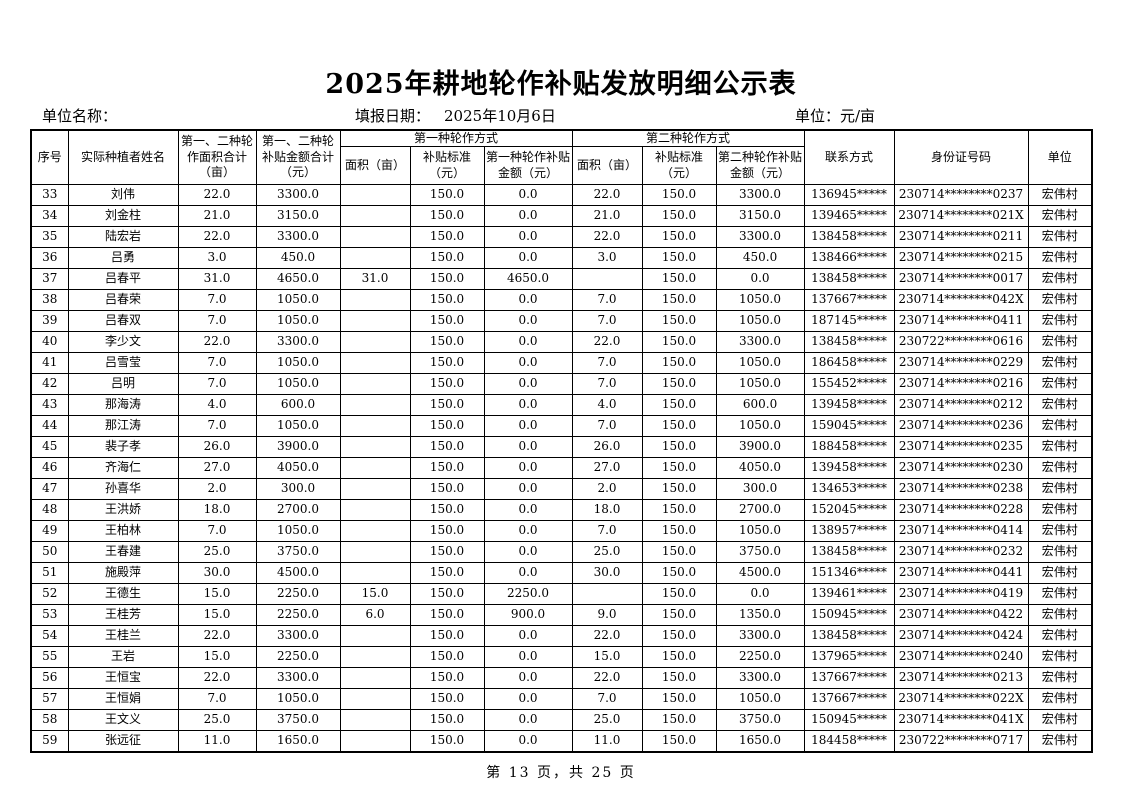 This screenshot has height=793, width=1122. What do you see at coordinates (298, 489) in the screenshot?
I see `table-cell: 300.0` at bounding box center [298, 489].